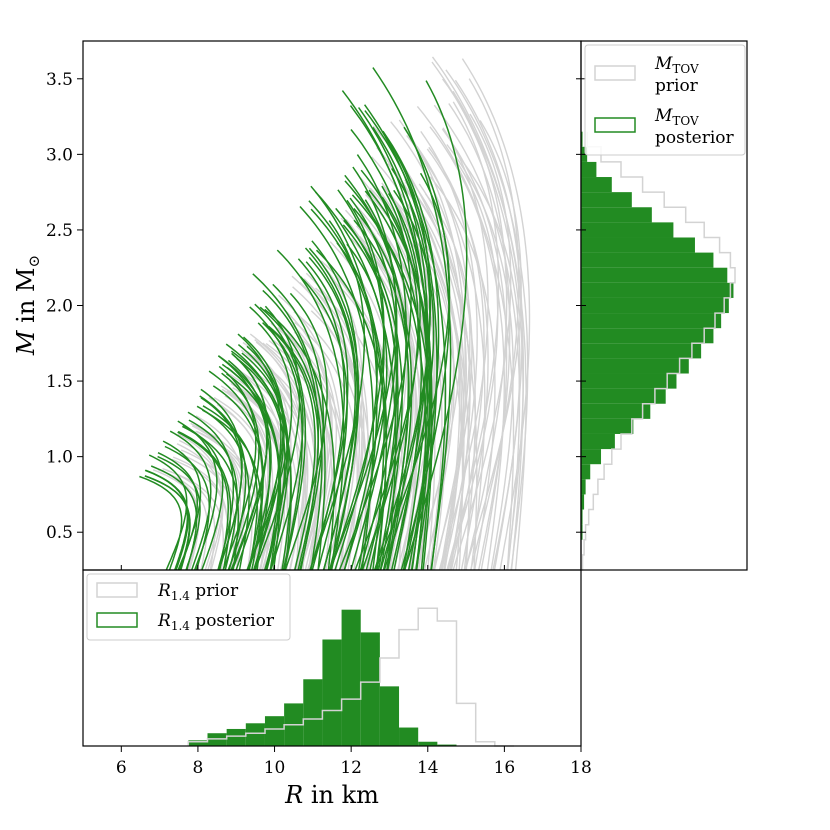  I want to click on x-tick-label: 16, so click(505, 768).